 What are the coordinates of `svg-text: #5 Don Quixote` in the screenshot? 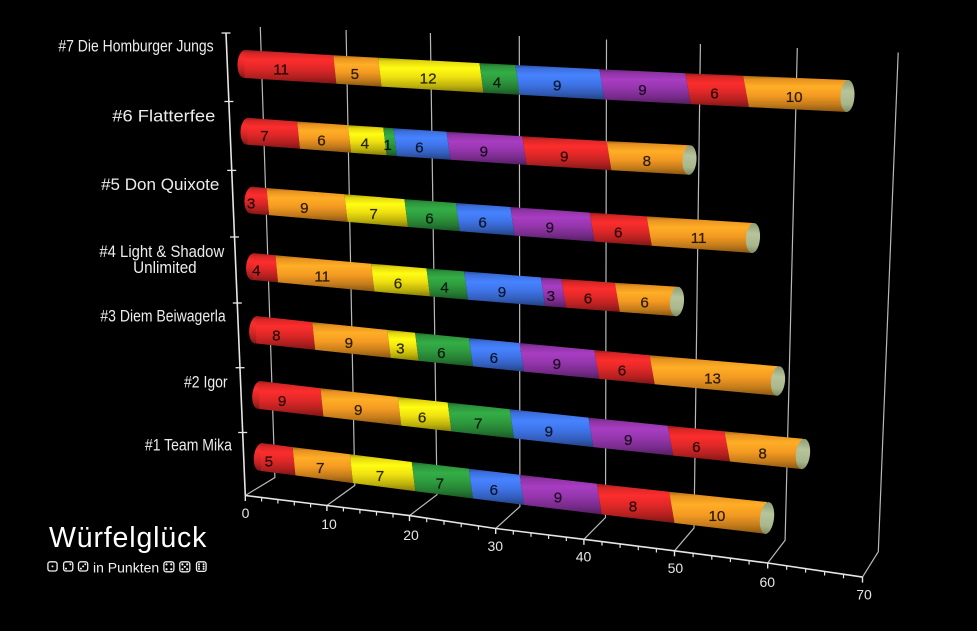 It's located at (160, 184).